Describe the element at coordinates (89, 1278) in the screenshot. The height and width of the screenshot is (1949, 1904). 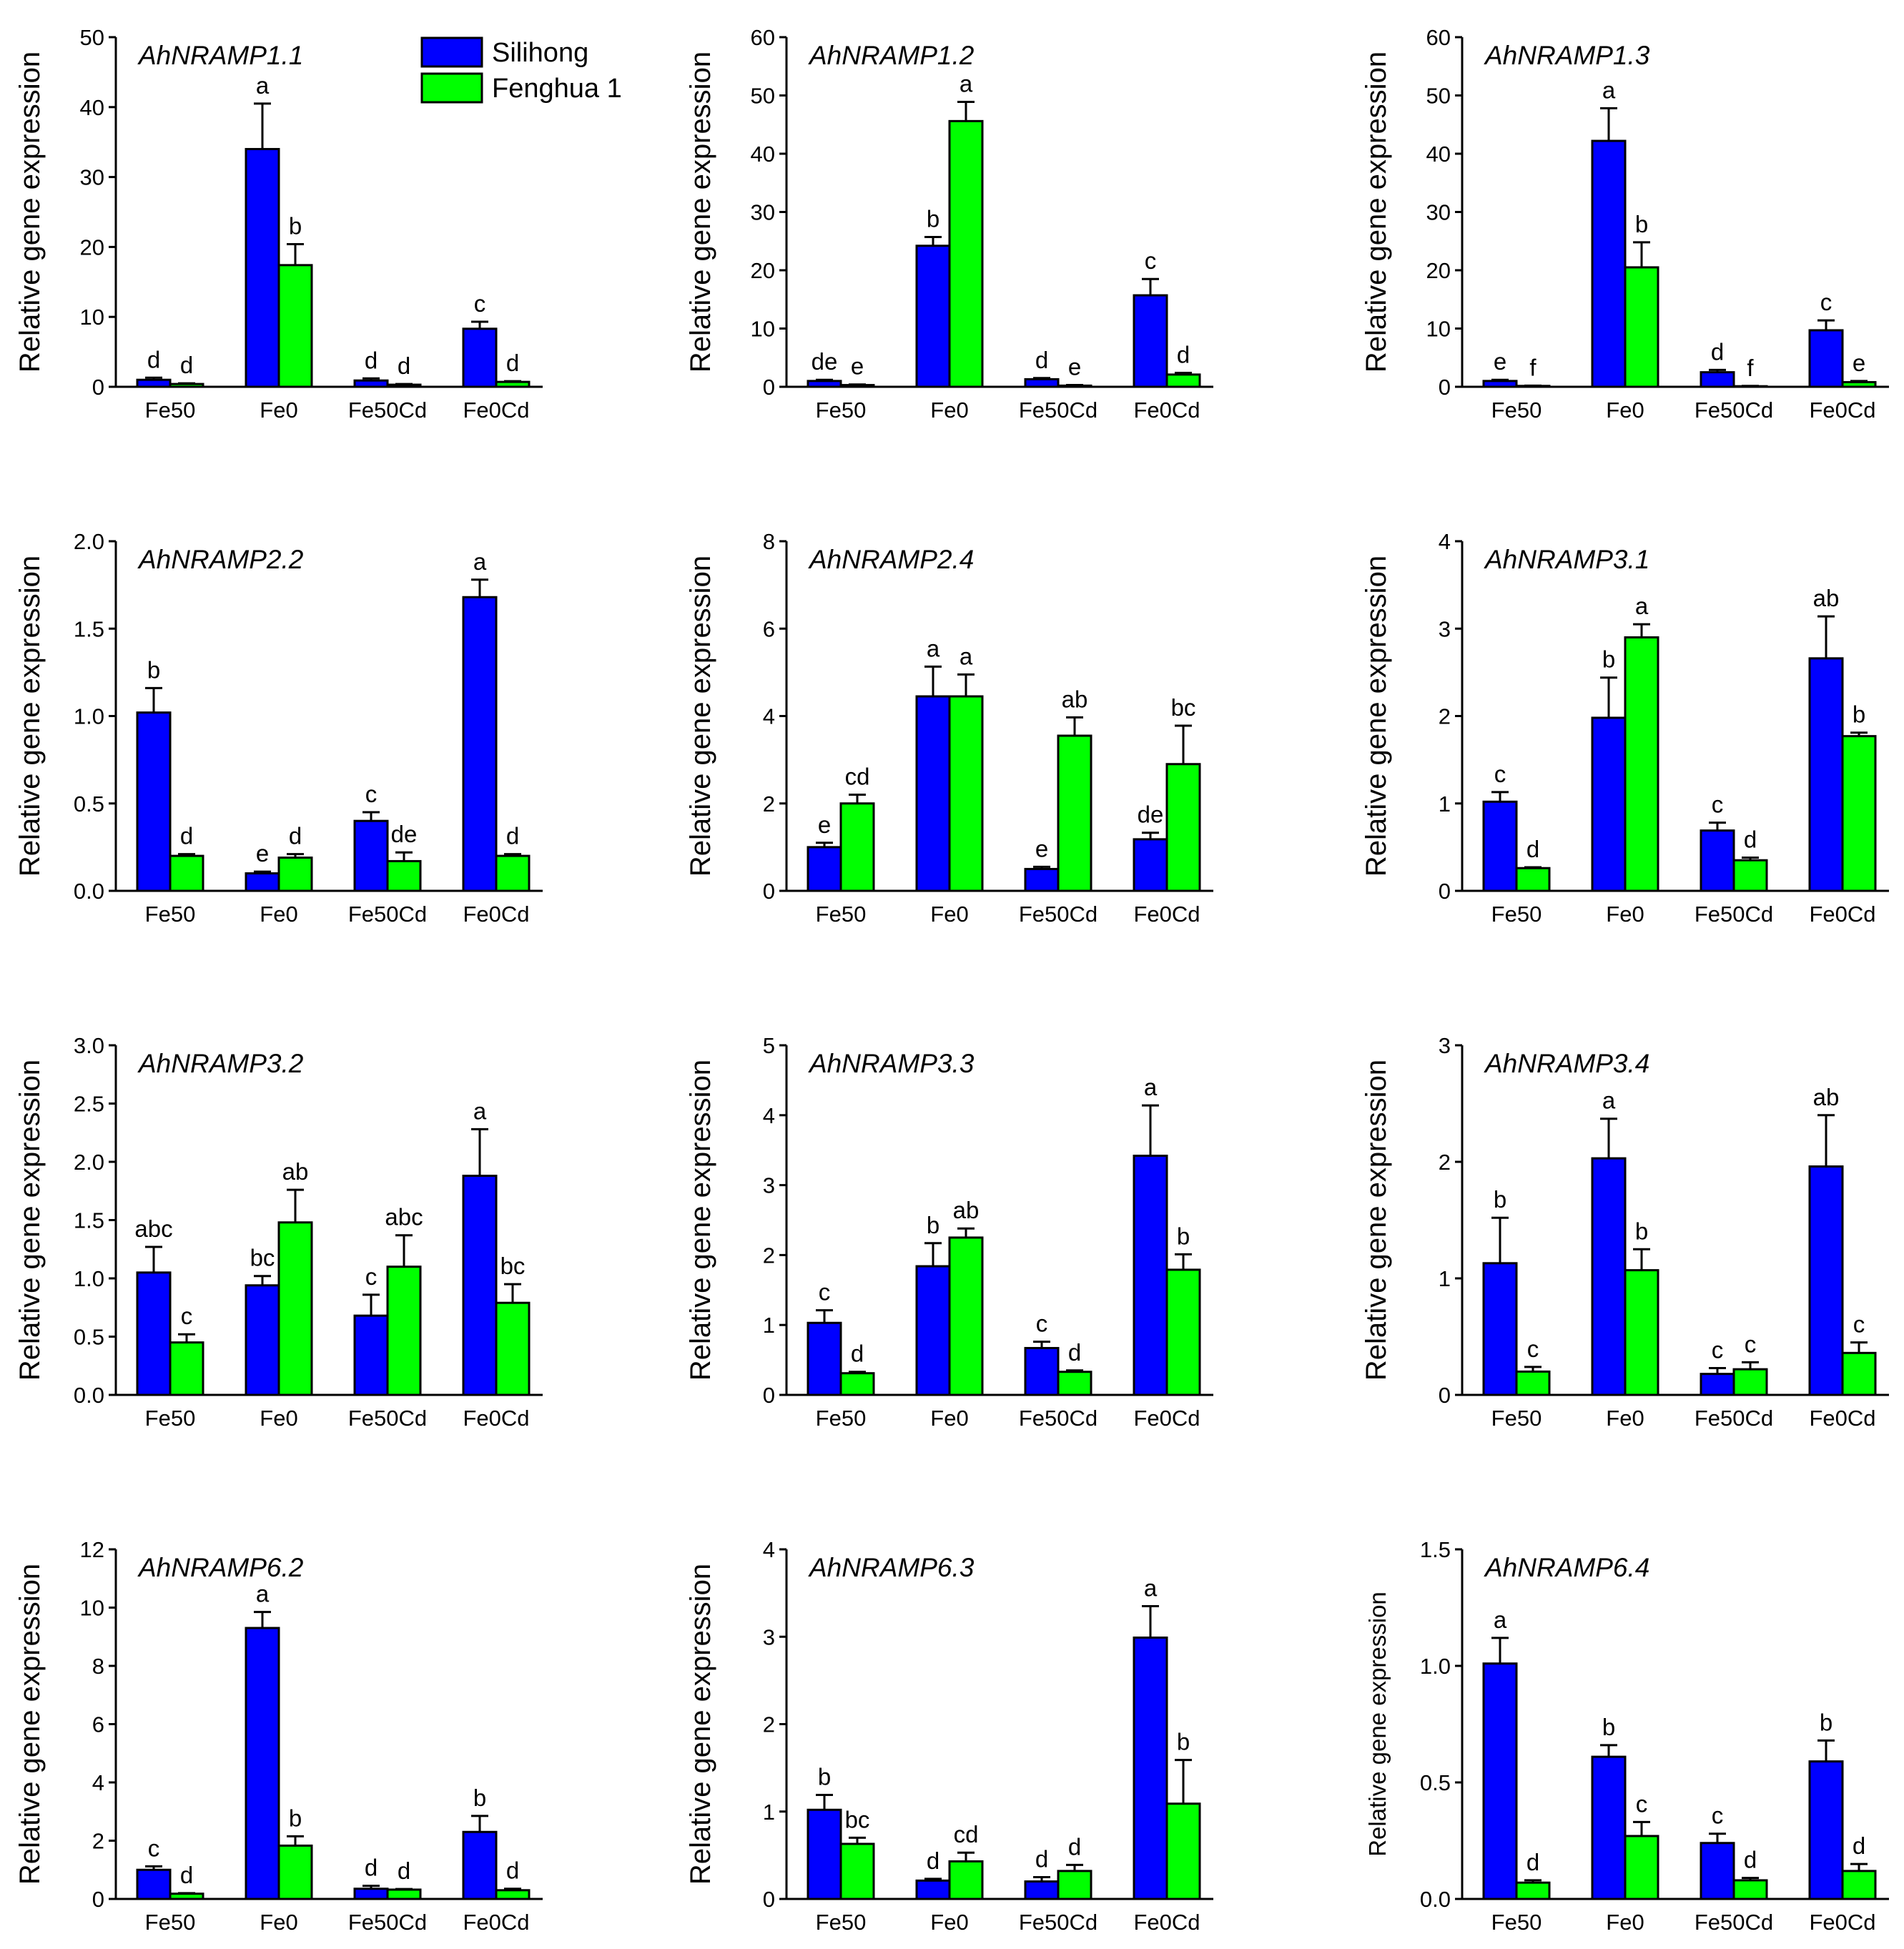
I see `y-tick-label: 1.0` at that location.